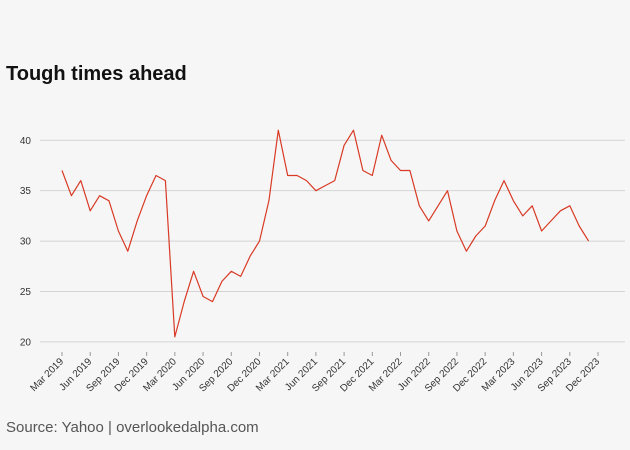 This screenshot has height=450, width=630. What do you see at coordinates (132, 427) in the screenshot?
I see `source: Source: Yahoo | overlookedalpha.com` at bounding box center [132, 427].